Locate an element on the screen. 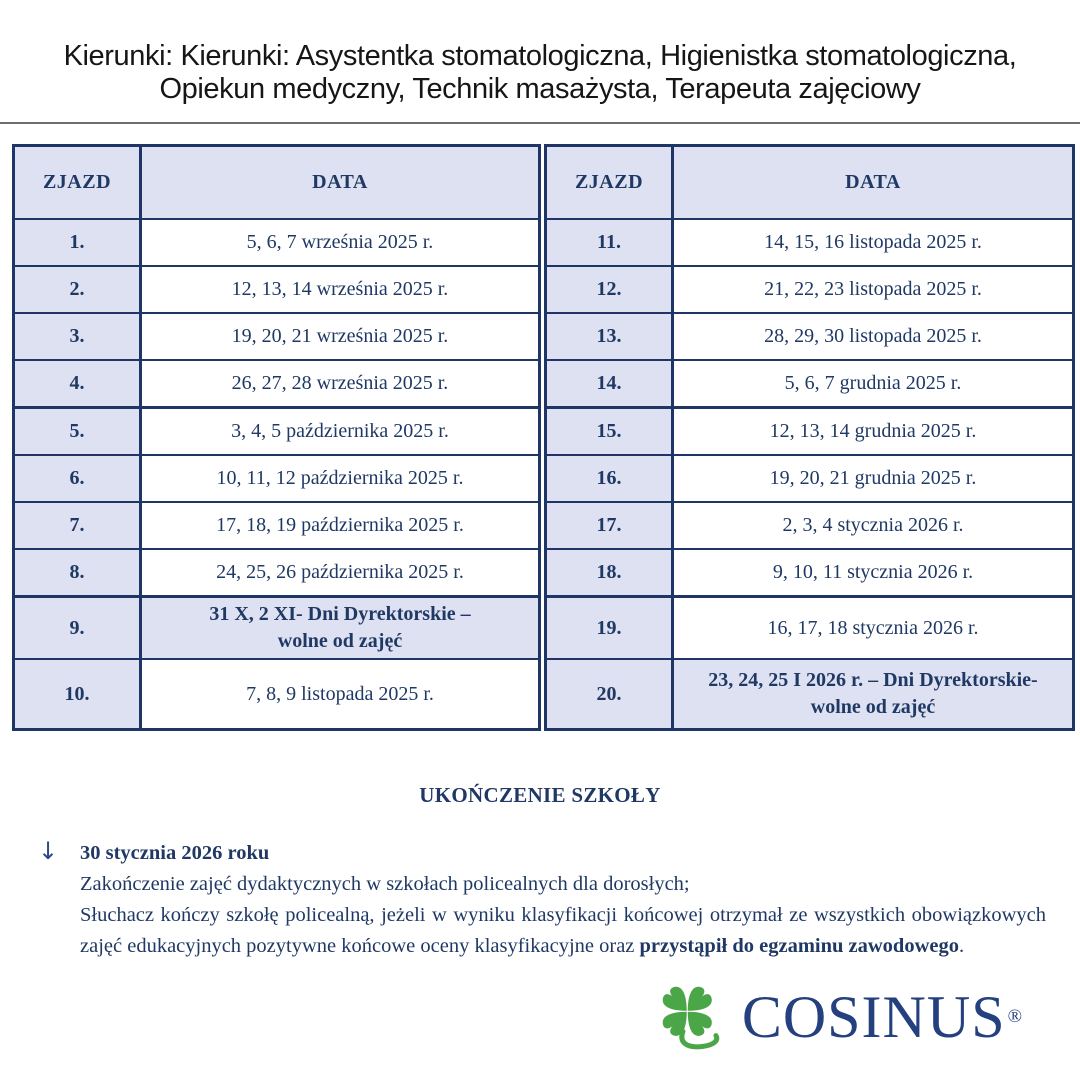 This screenshot has height=1080, width=1080. zjazd-number: 9. is located at coordinates (77, 627).